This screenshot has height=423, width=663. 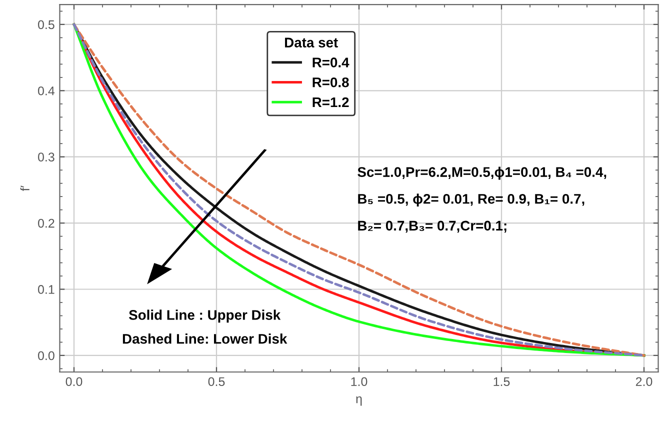 What do you see at coordinates (46, 223) in the screenshot?
I see `y-tick-label: 0.2` at bounding box center [46, 223].